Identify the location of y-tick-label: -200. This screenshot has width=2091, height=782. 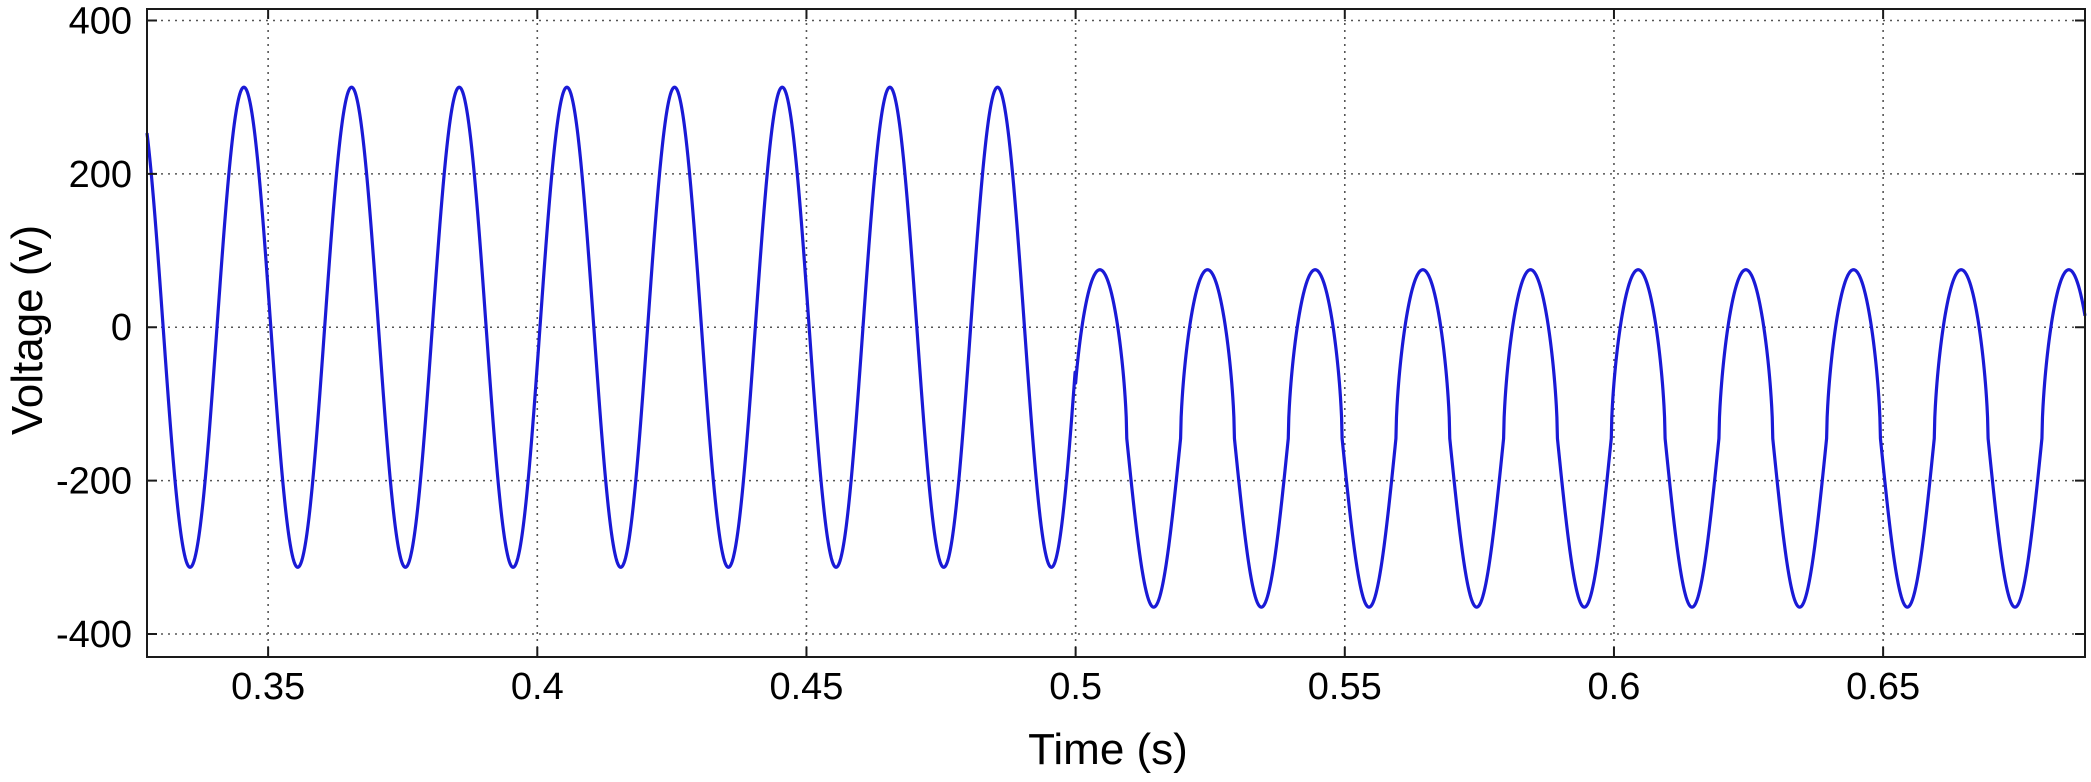
(94, 482).